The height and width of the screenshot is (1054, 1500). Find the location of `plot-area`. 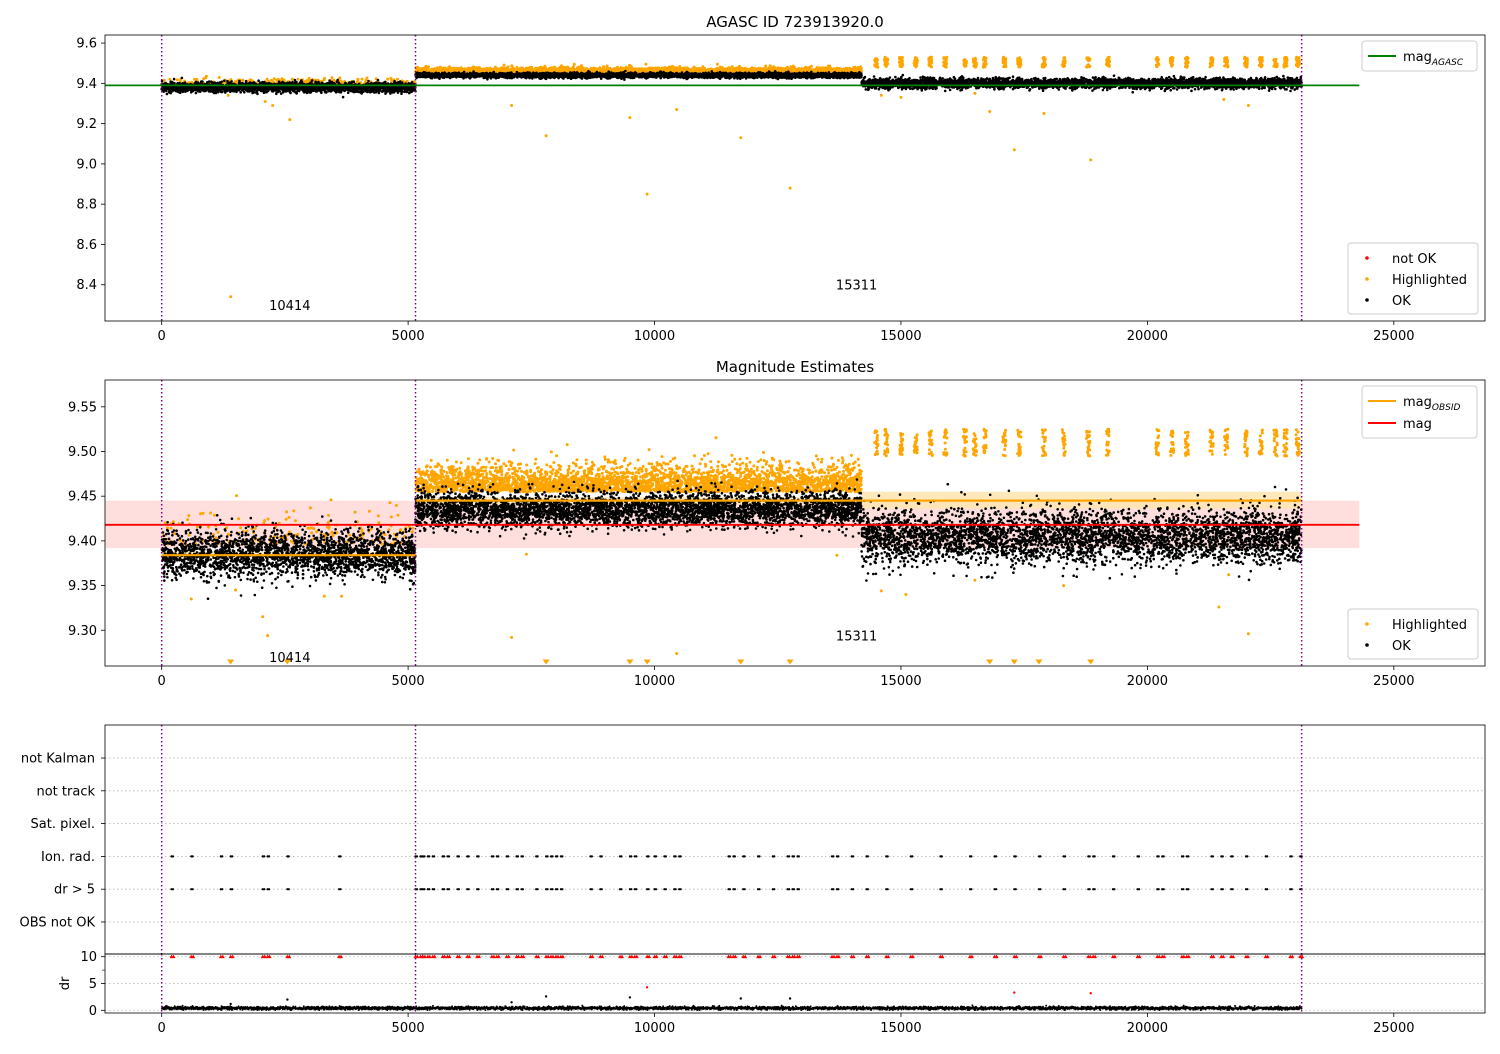

plot-area is located at coordinates (795, 982).